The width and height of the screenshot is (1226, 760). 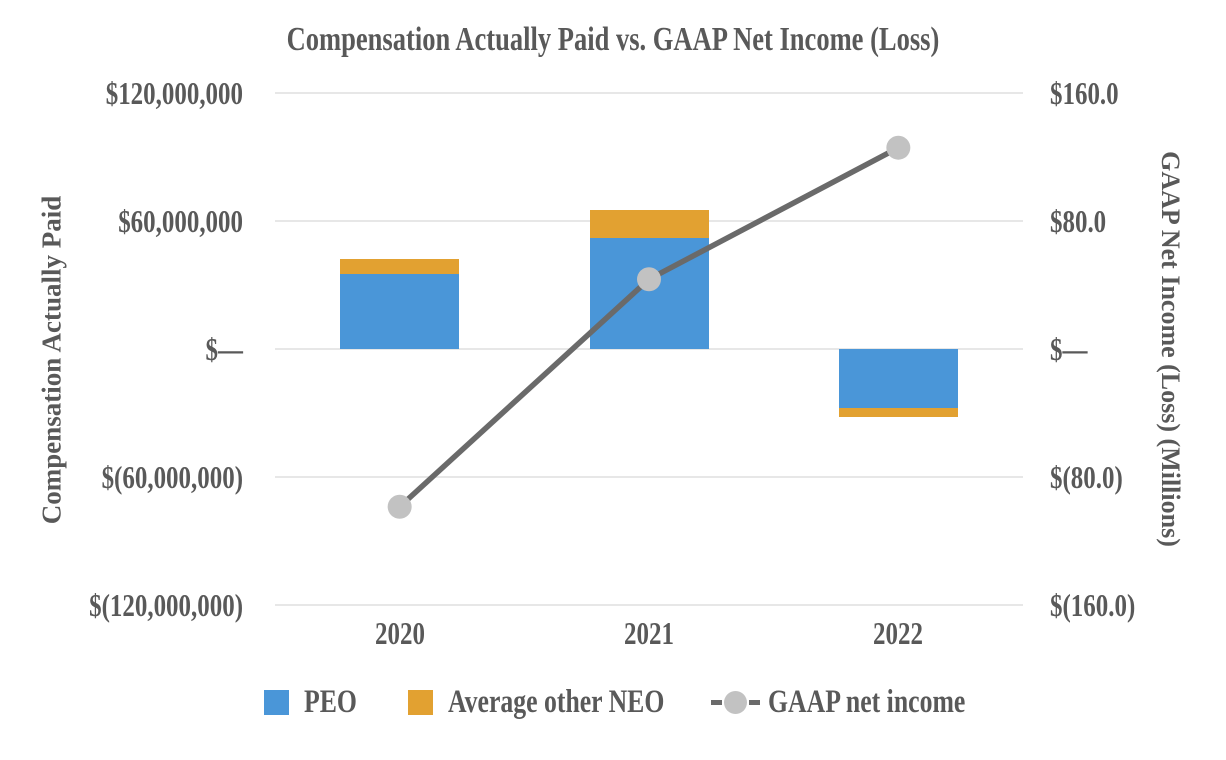 What do you see at coordinates (420, 702) in the screenshot?
I see `neo-swatch` at bounding box center [420, 702].